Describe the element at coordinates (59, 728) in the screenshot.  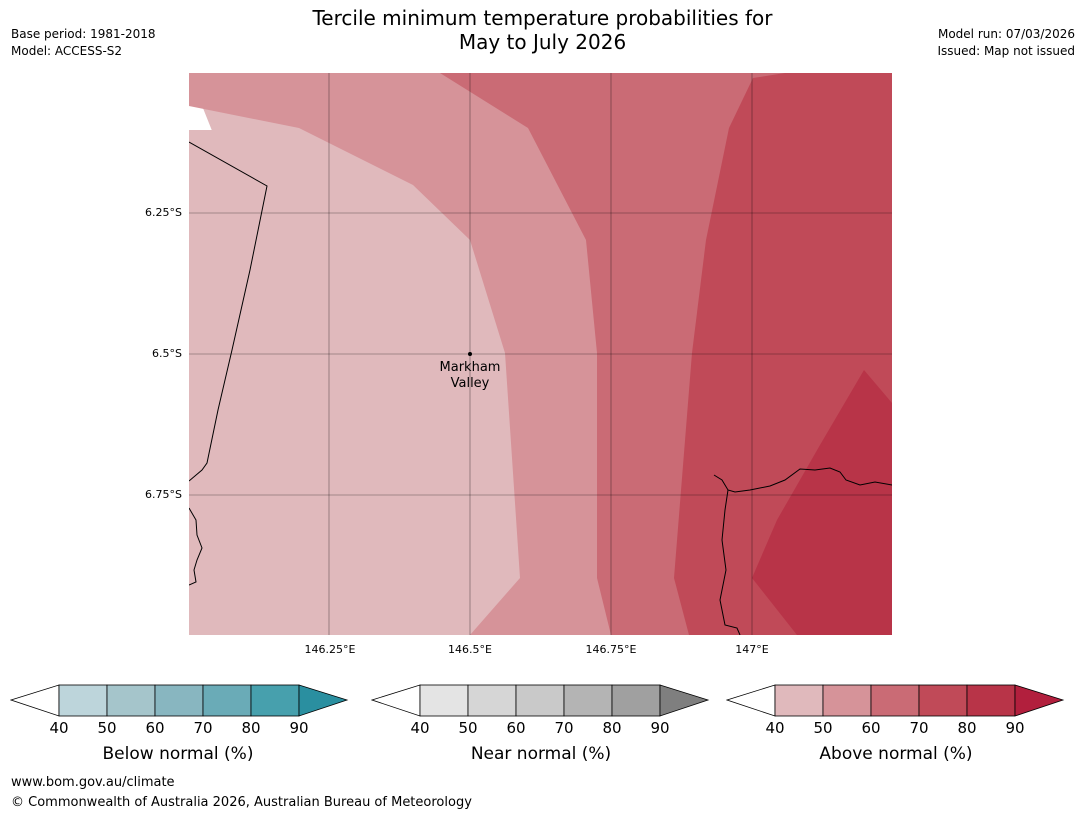
I see `legend-below-tick: 40` at that location.